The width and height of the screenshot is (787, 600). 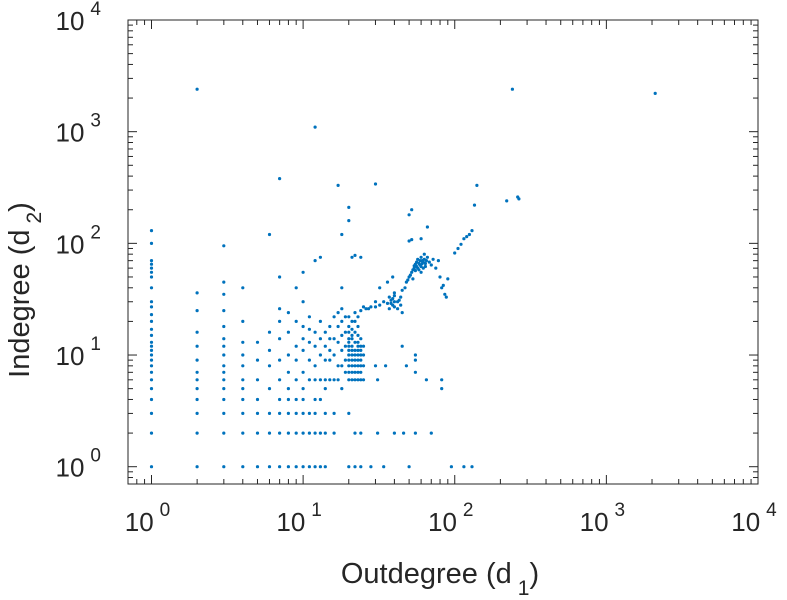 What do you see at coordinates (95, 10) in the screenshot?
I see `y-tick-exponent: 4` at bounding box center [95, 10].